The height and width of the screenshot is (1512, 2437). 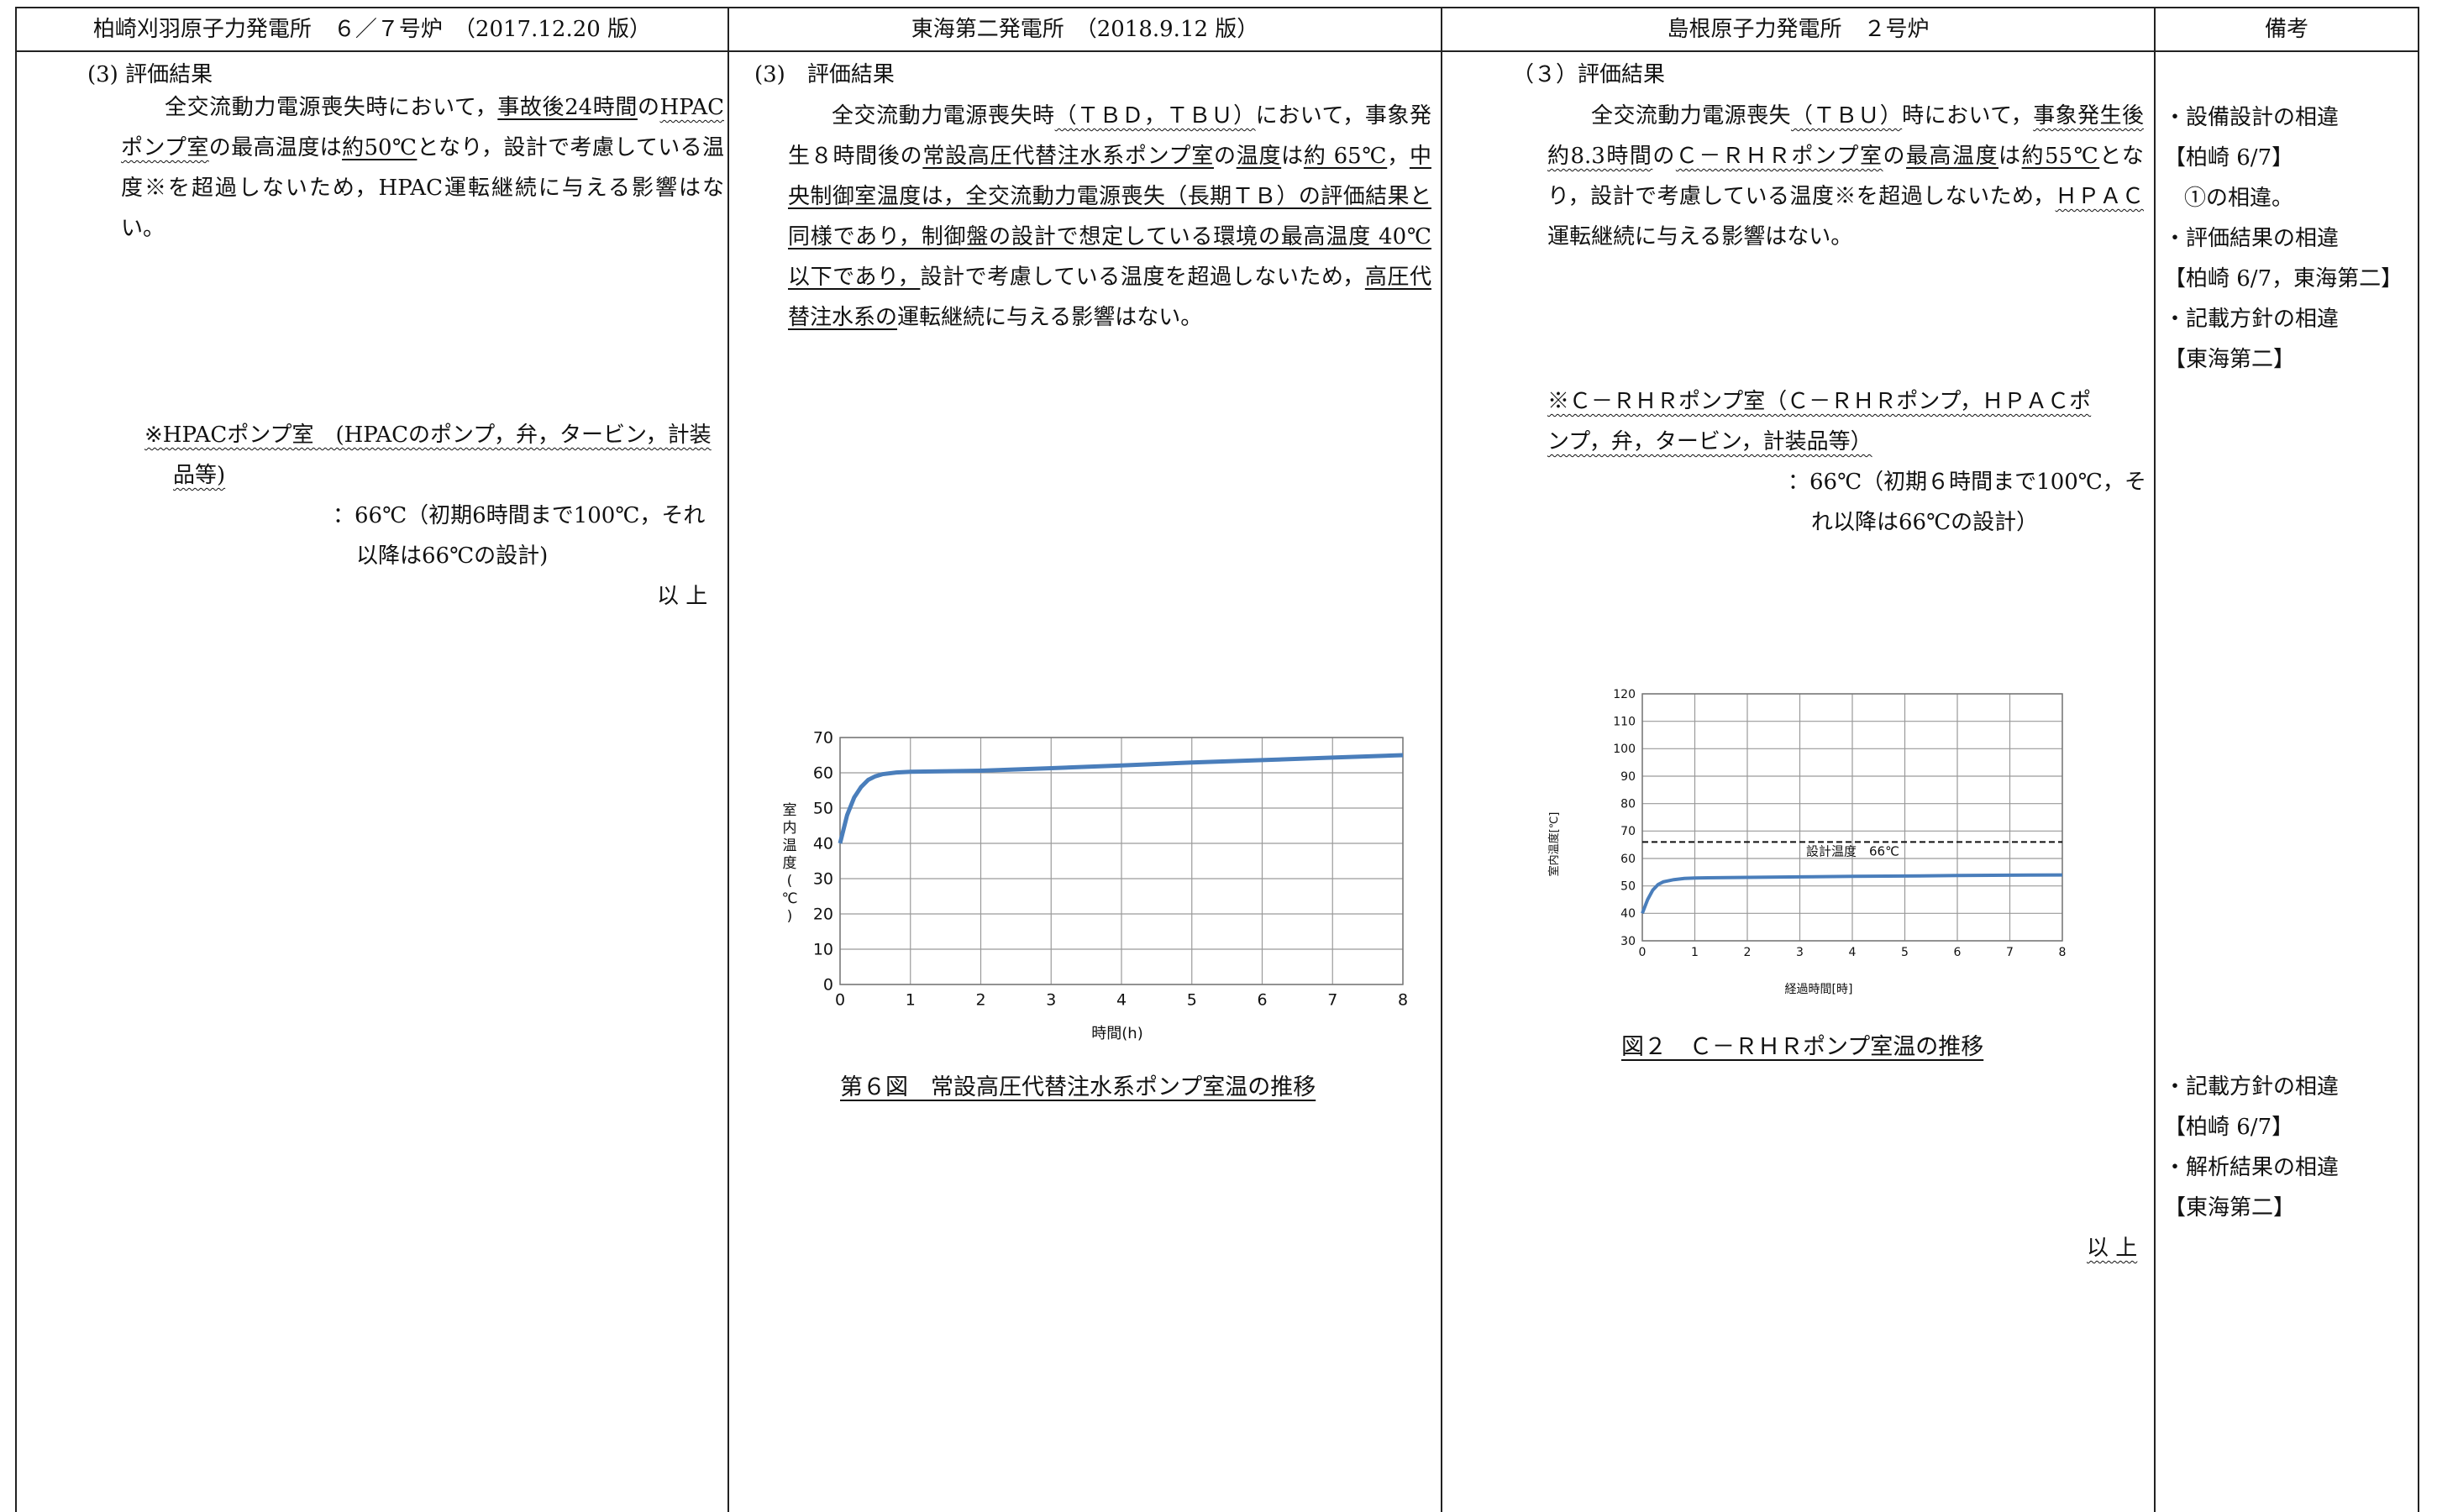 I want to click on header-tokai: 東海第二発電所 （2018.9.12 版）, so click(x=1085, y=29).